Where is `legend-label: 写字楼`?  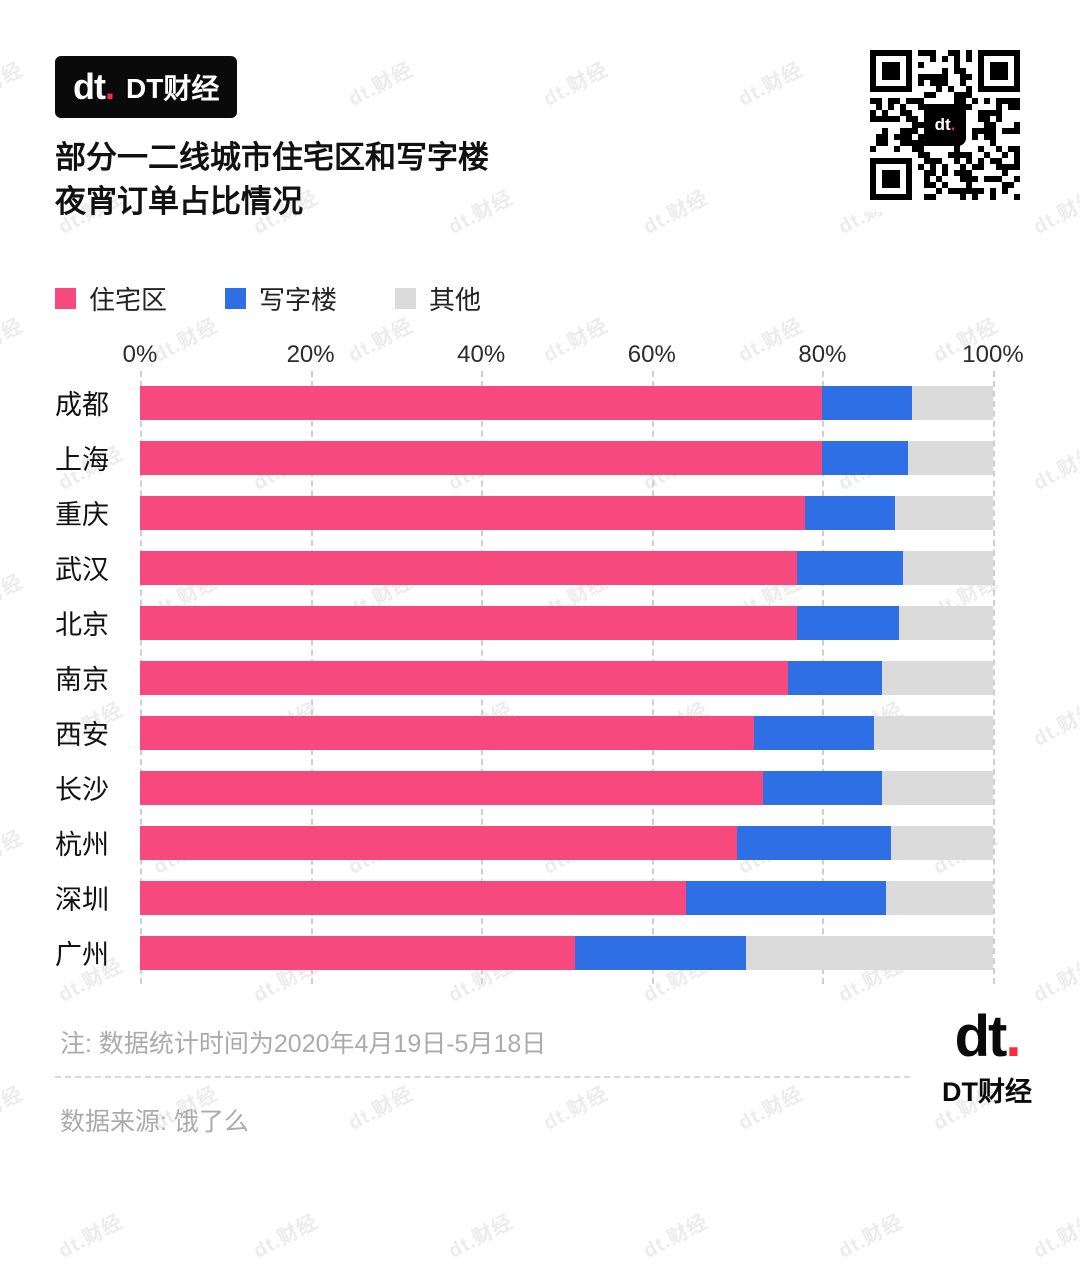
legend-label: 写字楼 is located at coordinates (298, 300).